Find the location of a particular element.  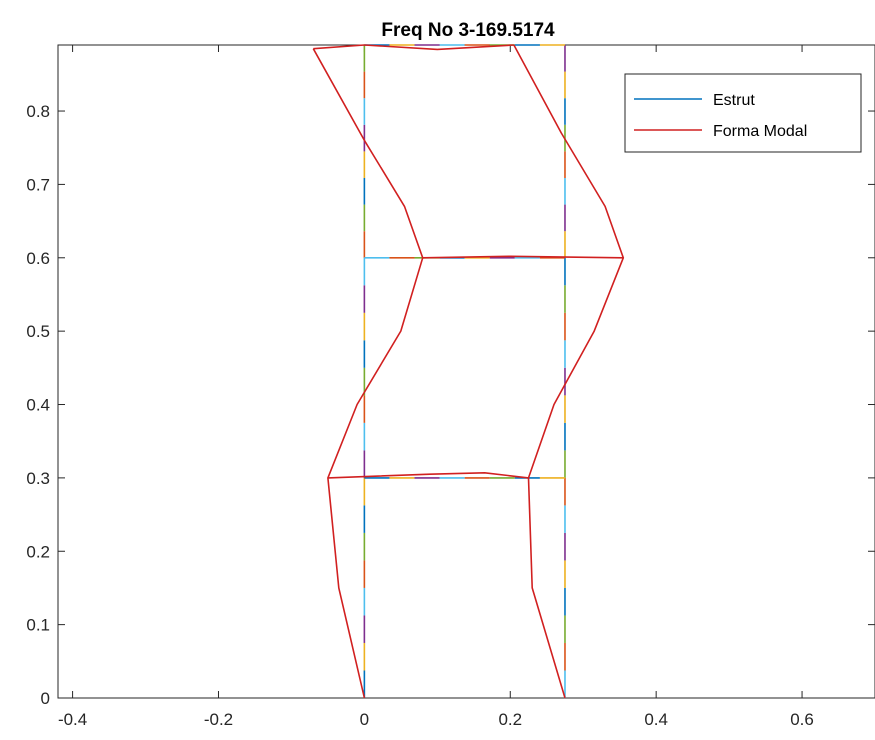

chart-title: Freq No 3-169.5174 is located at coordinates (468, 30).